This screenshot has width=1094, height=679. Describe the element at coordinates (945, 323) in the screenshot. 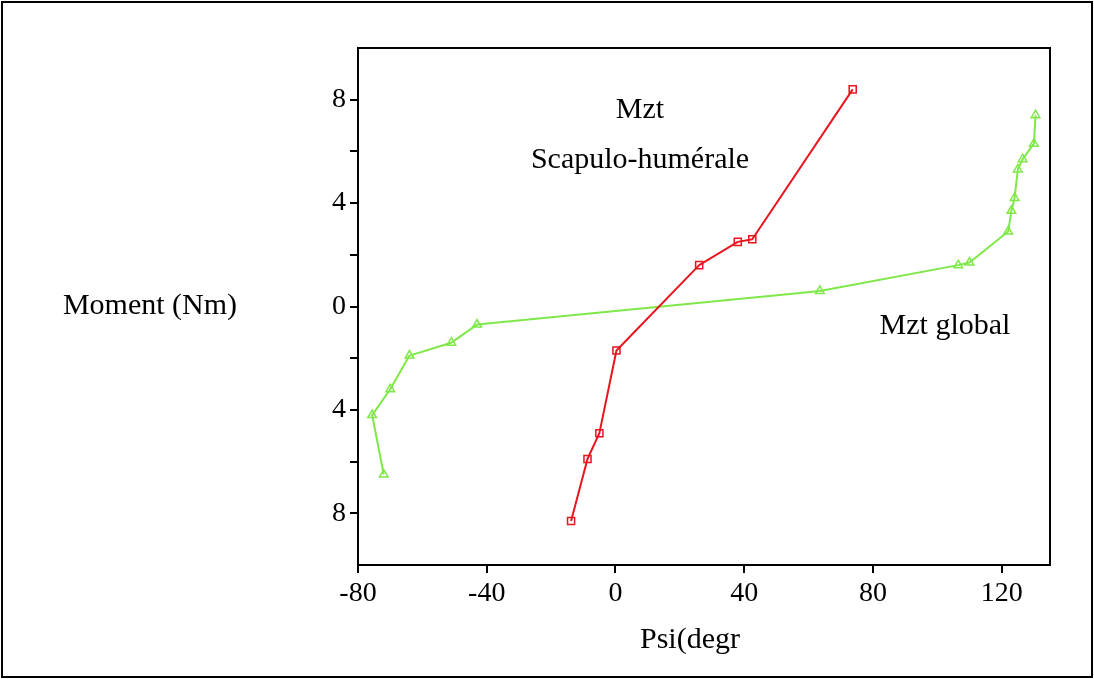

I see `series-label: Mzt global` at that location.